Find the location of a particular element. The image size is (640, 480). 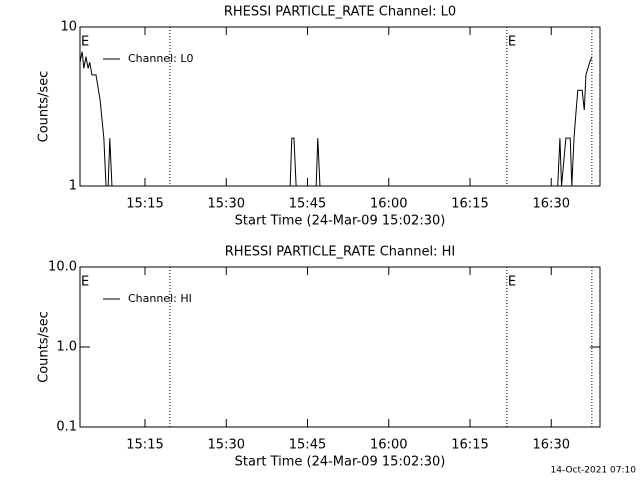

y-tick-label: 10 is located at coordinates (68, 27).